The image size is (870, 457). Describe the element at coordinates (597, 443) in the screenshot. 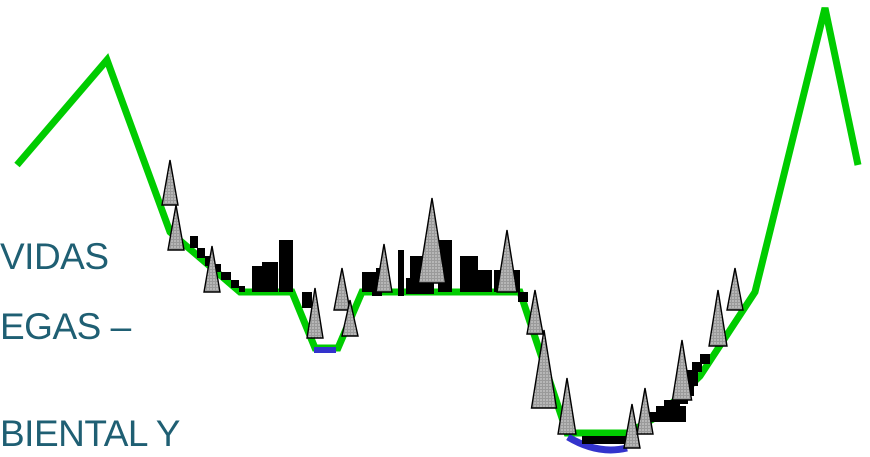

I see `water-body` at that location.